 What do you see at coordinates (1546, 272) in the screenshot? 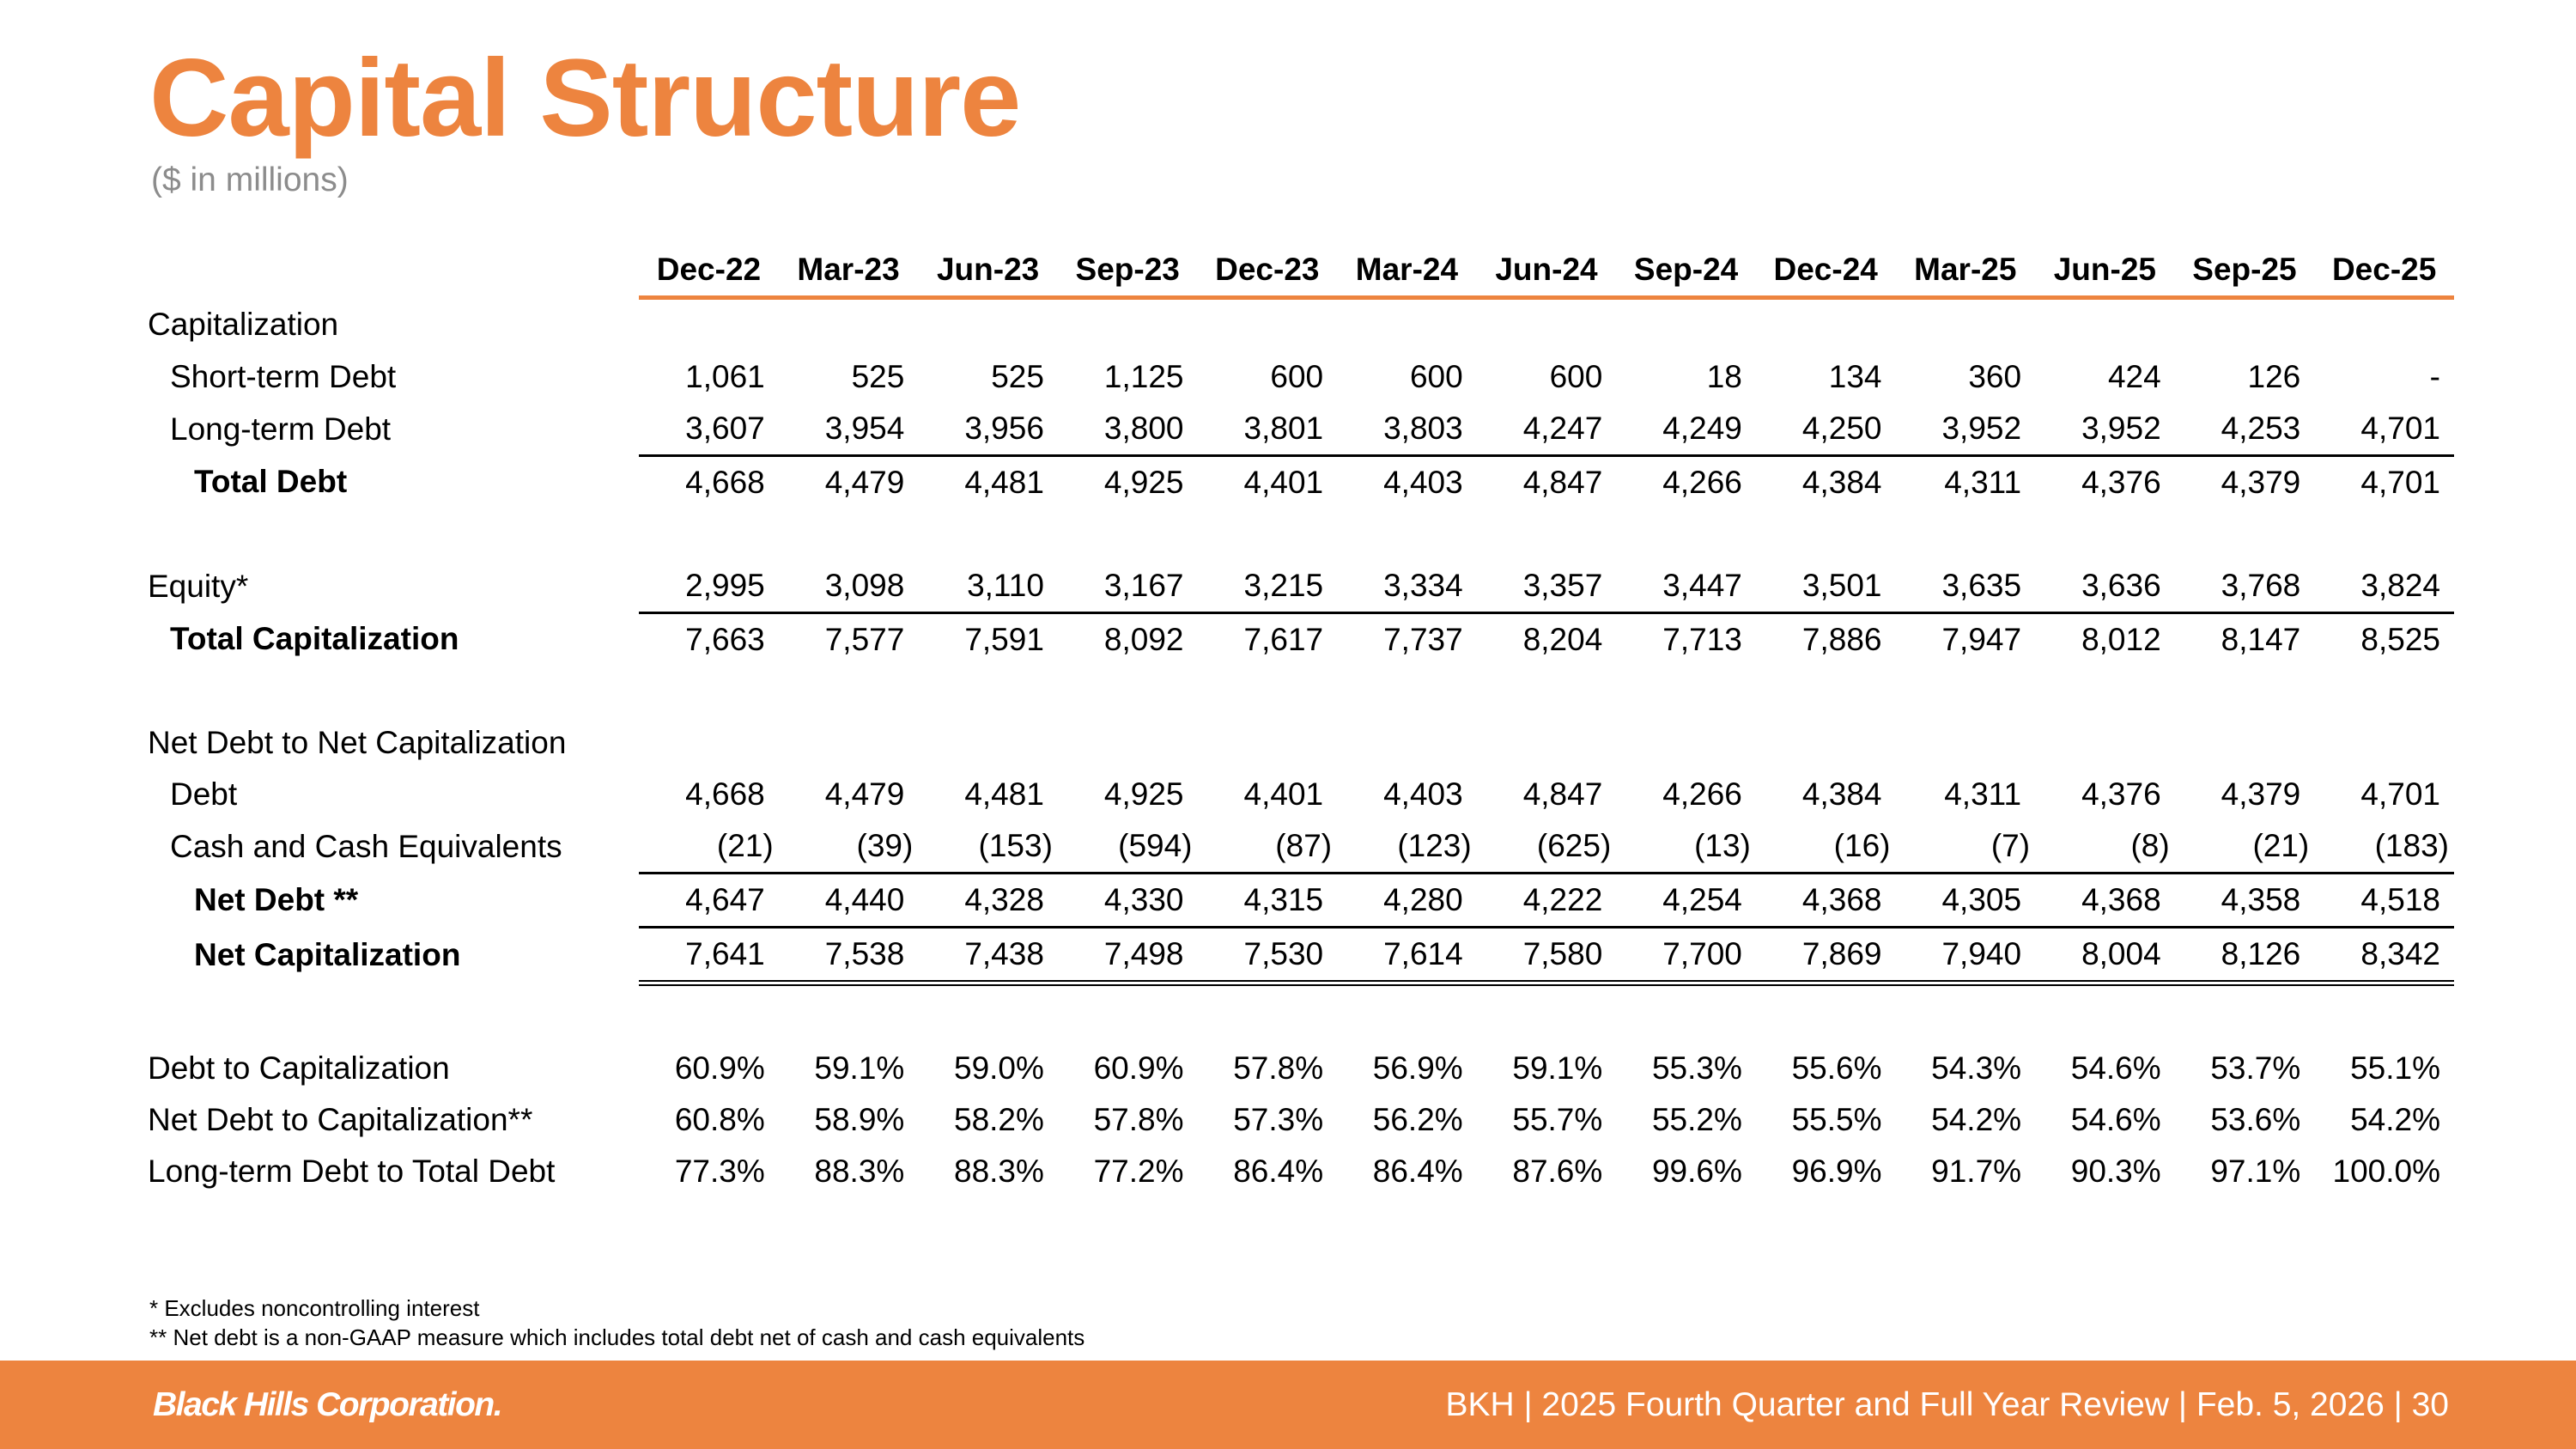
I see `column-header: Jun-24` at bounding box center [1546, 272].